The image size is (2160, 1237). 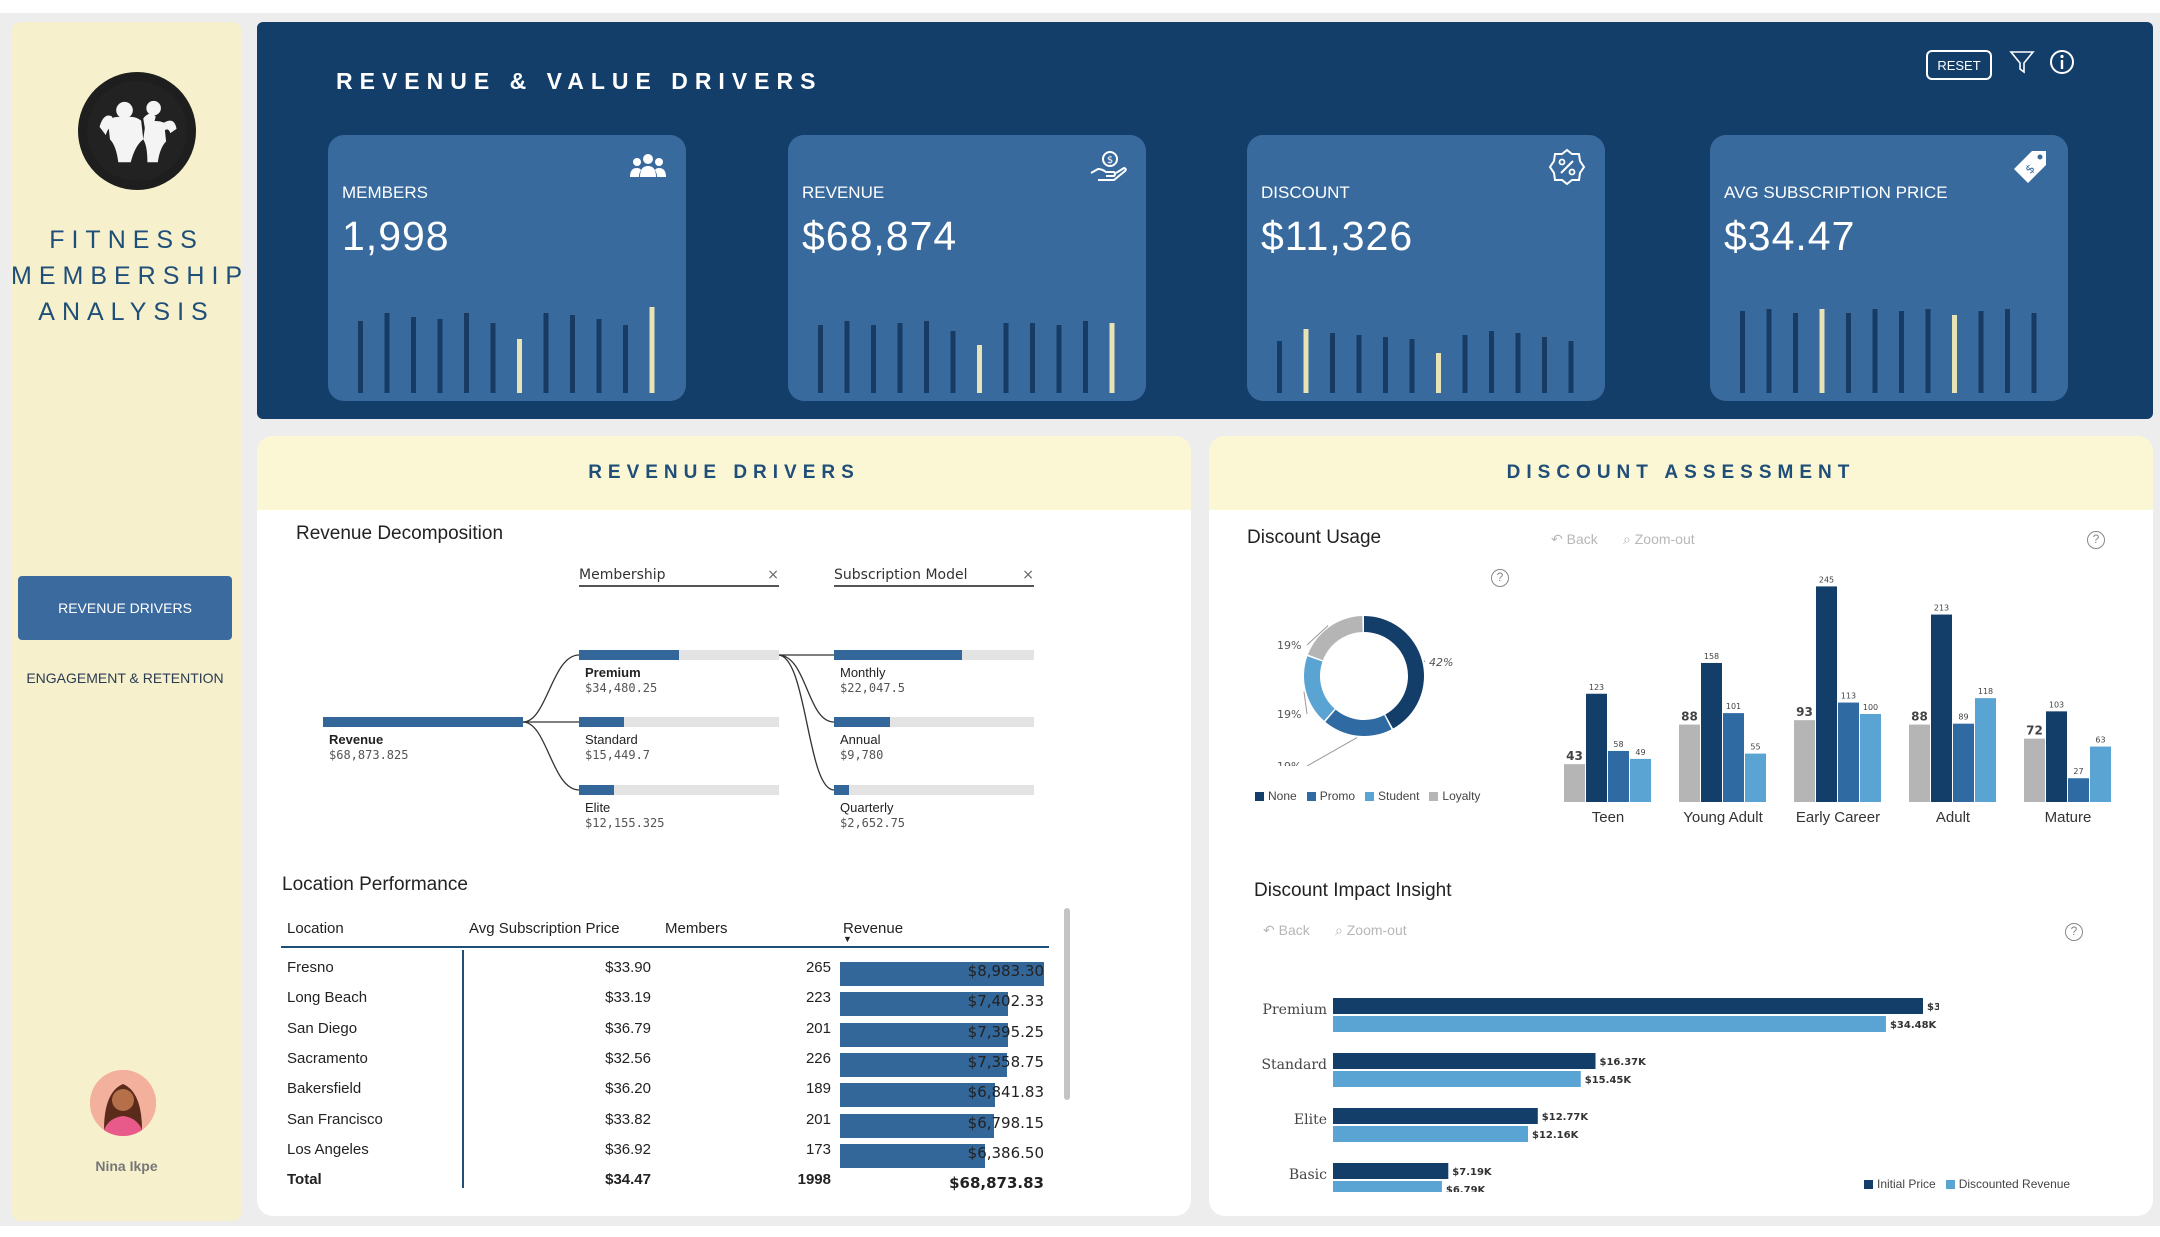 What do you see at coordinates (1790, 236) in the screenshot?
I see `kpi-value: $34.47` at bounding box center [1790, 236].